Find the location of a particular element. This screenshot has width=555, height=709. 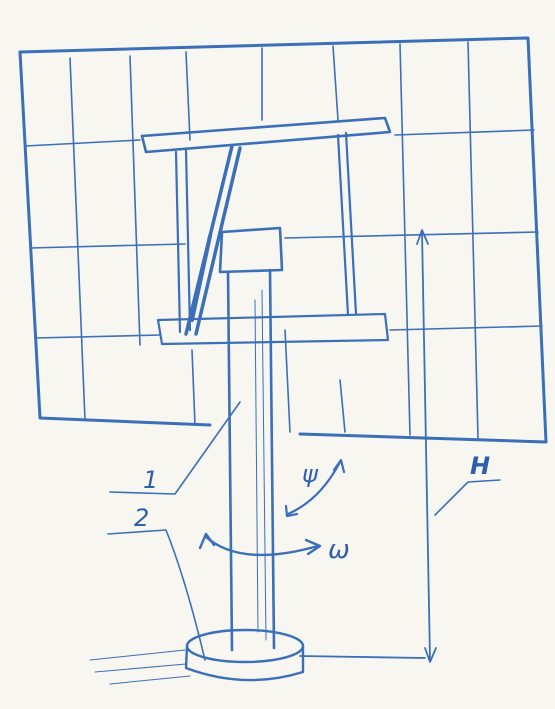

left-strut is located at coordinates (183, 241).